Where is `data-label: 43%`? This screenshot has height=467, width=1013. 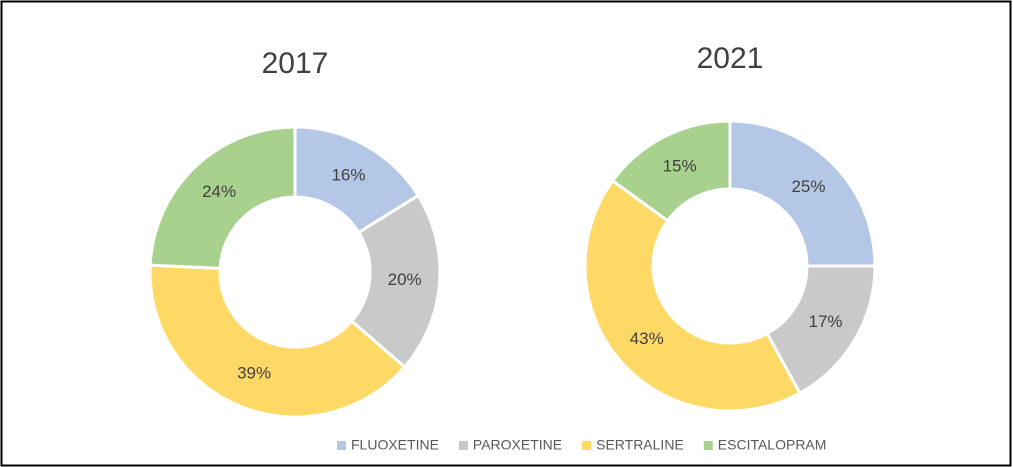 data-label: 43% is located at coordinates (647, 338).